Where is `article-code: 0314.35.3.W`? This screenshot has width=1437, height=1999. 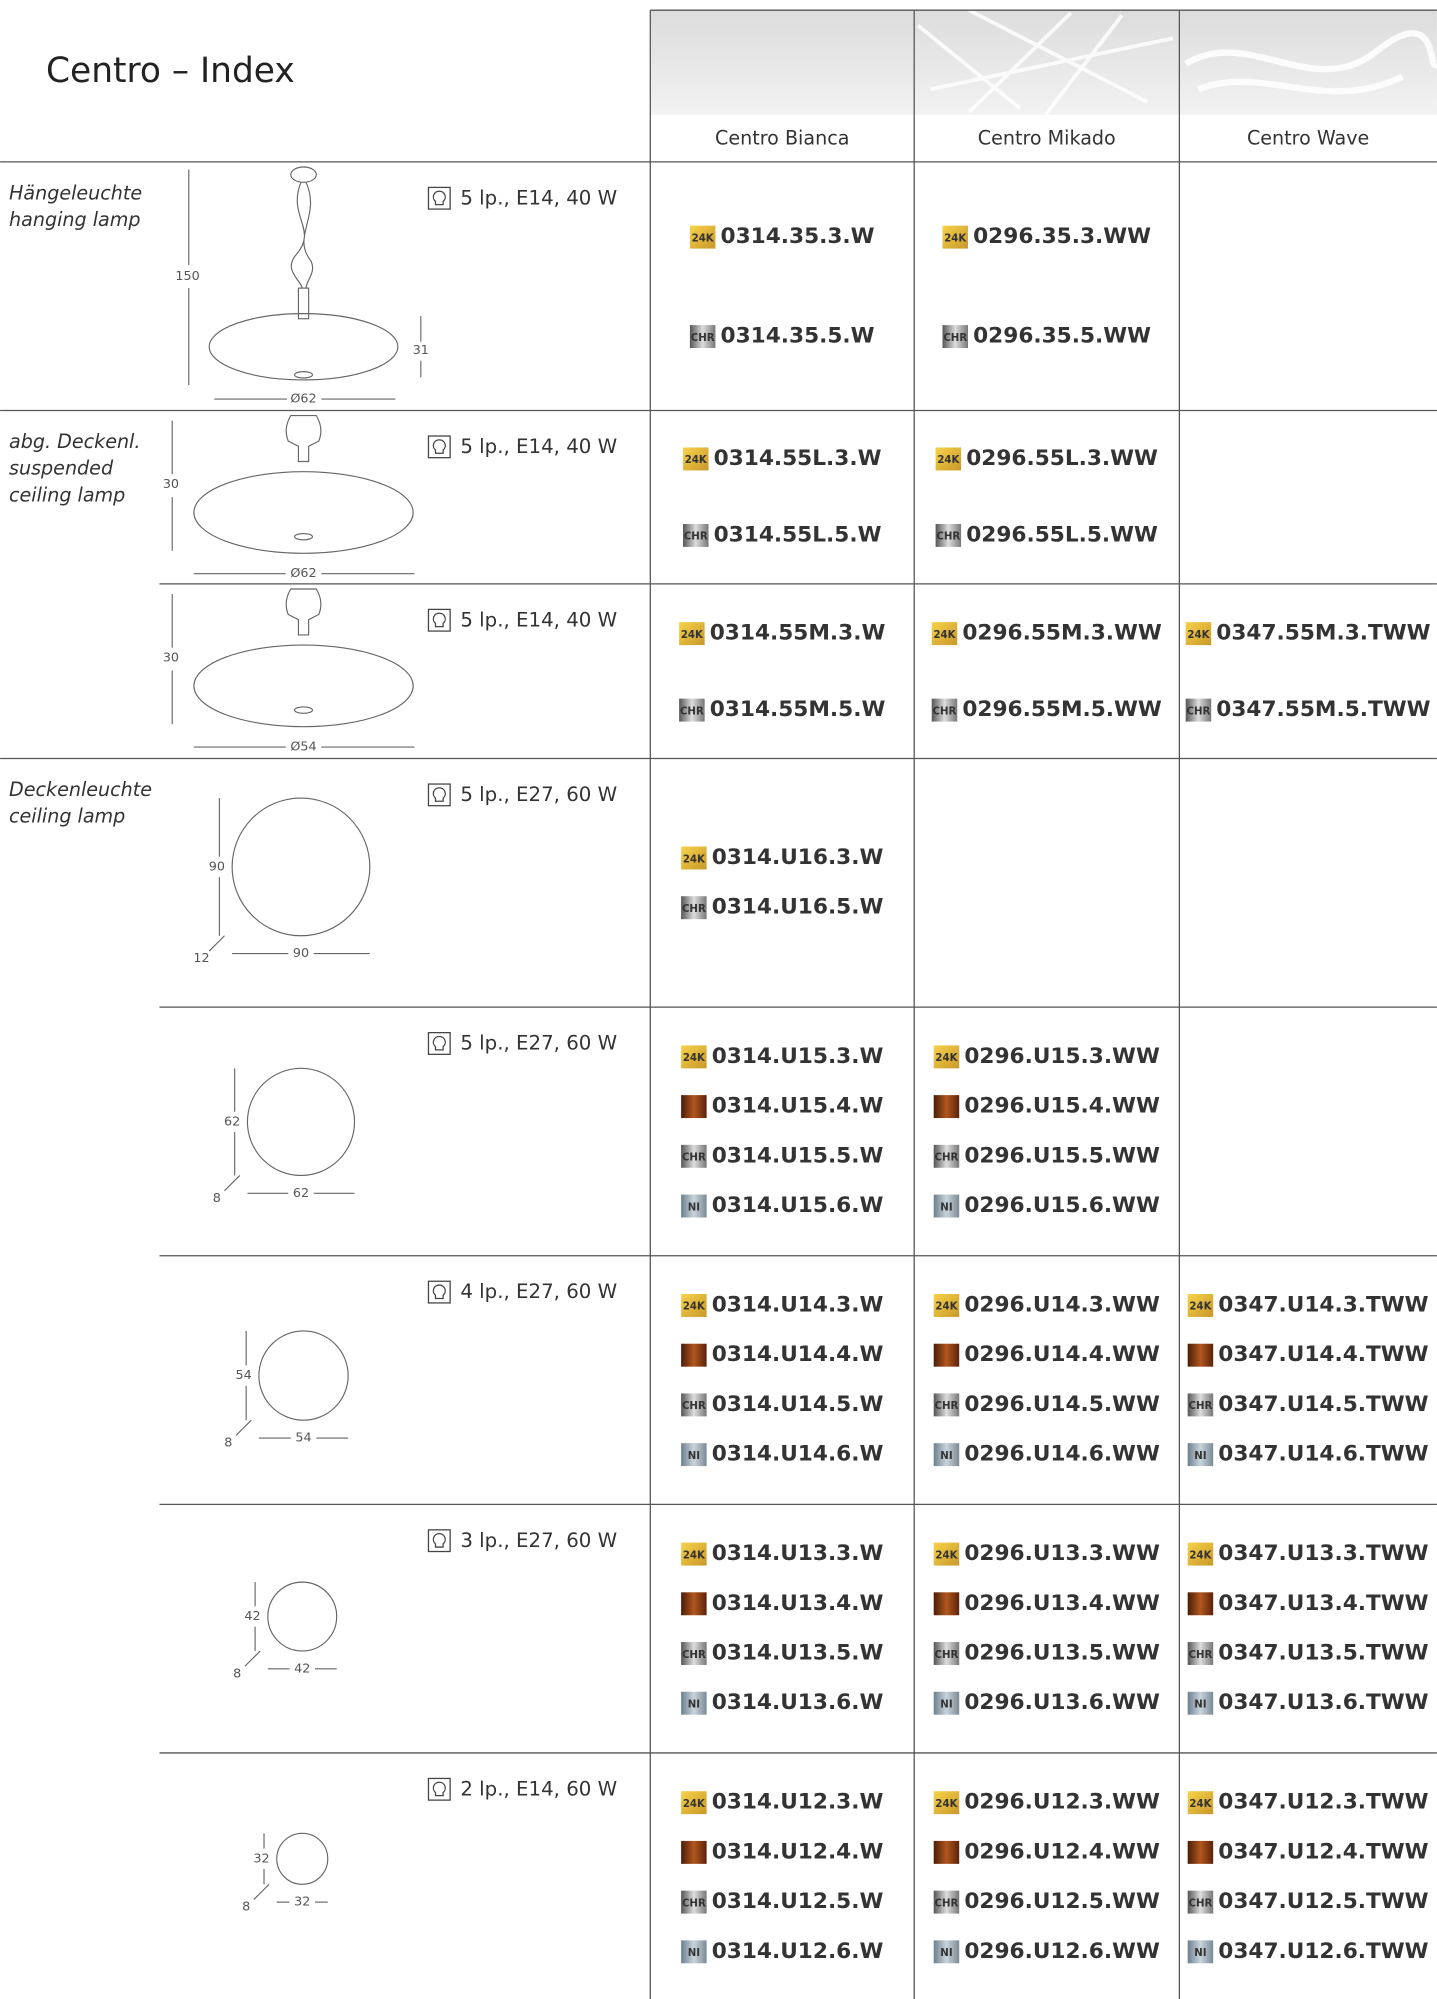
article-code: 0314.35.3.W is located at coordinates (798, 236).